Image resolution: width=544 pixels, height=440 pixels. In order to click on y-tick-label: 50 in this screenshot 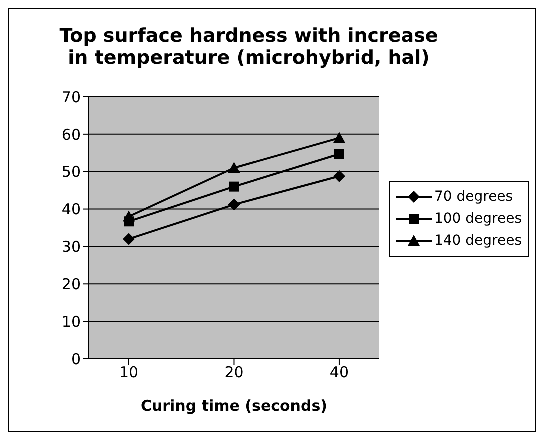, I will do `click(71, 172)`.